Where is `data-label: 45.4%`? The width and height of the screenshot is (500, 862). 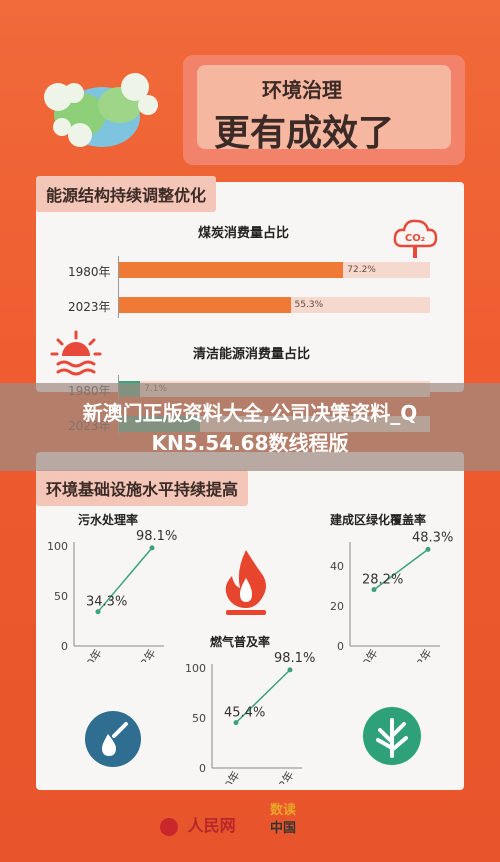
data-label: 45.4% is located at coordinates (244, 713).